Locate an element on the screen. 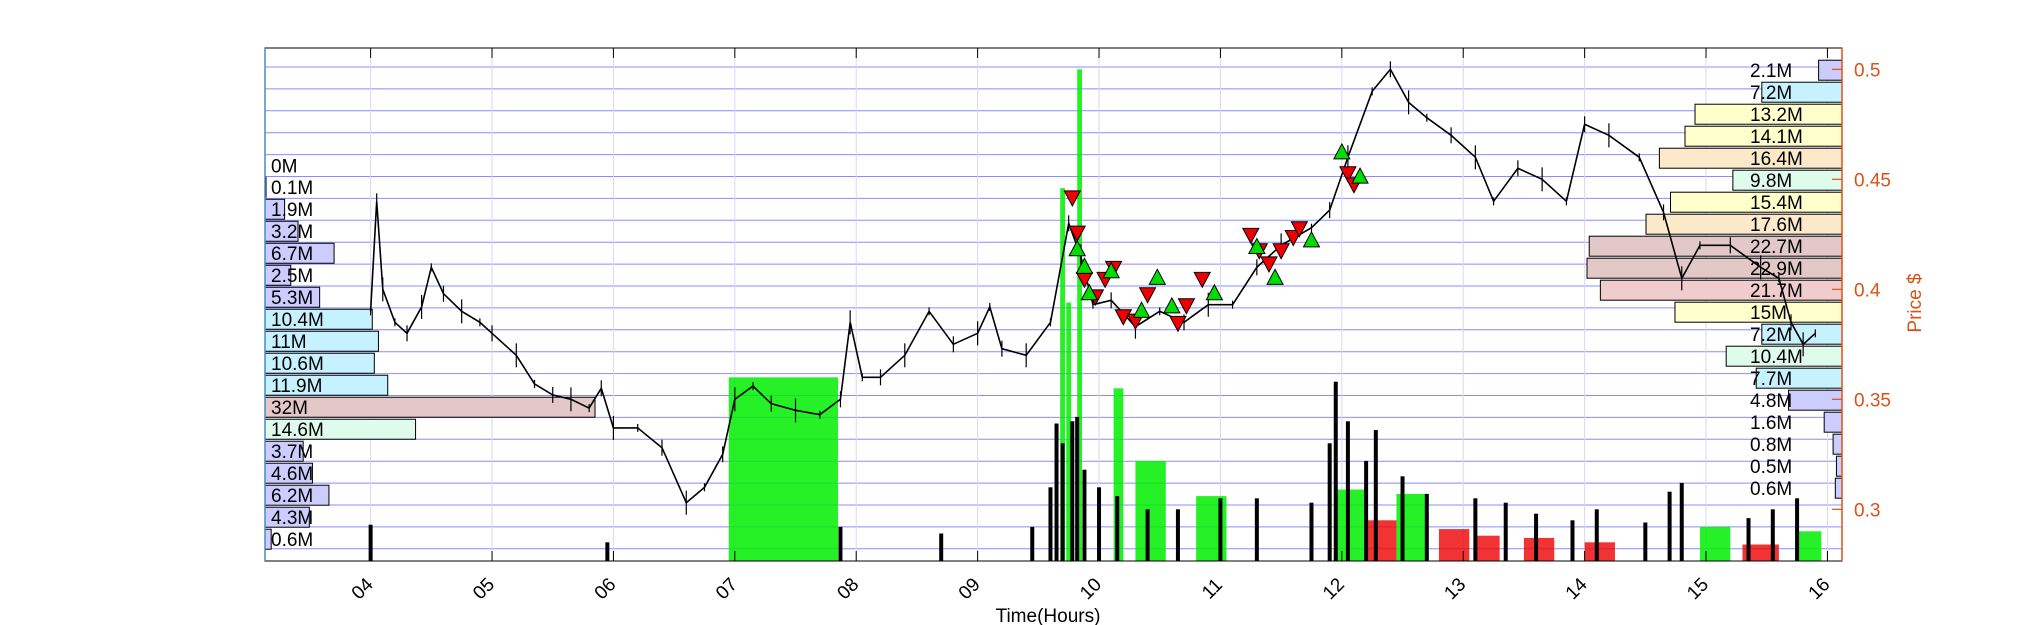 This screenshot has width=2031, height=625. x-tick-label: 04 is located at coordinates (363, 589).